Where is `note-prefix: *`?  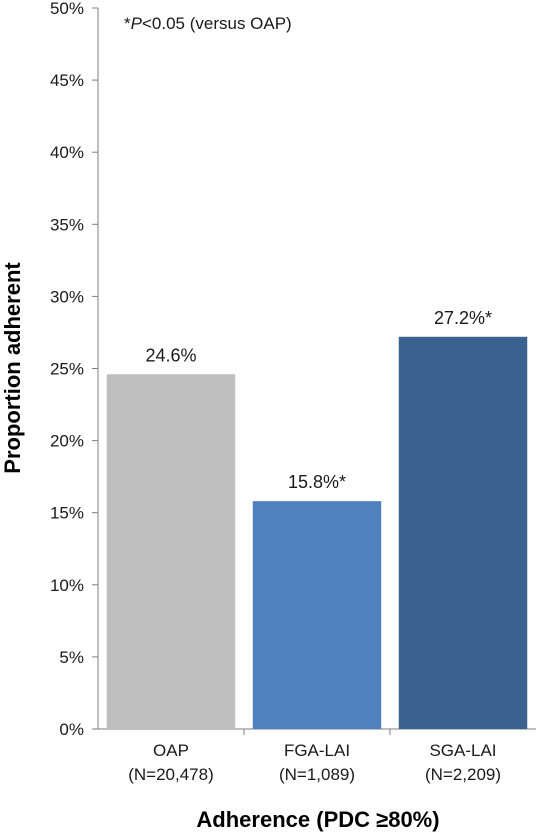
note-prefix: * is located at coordinates (127, 23).